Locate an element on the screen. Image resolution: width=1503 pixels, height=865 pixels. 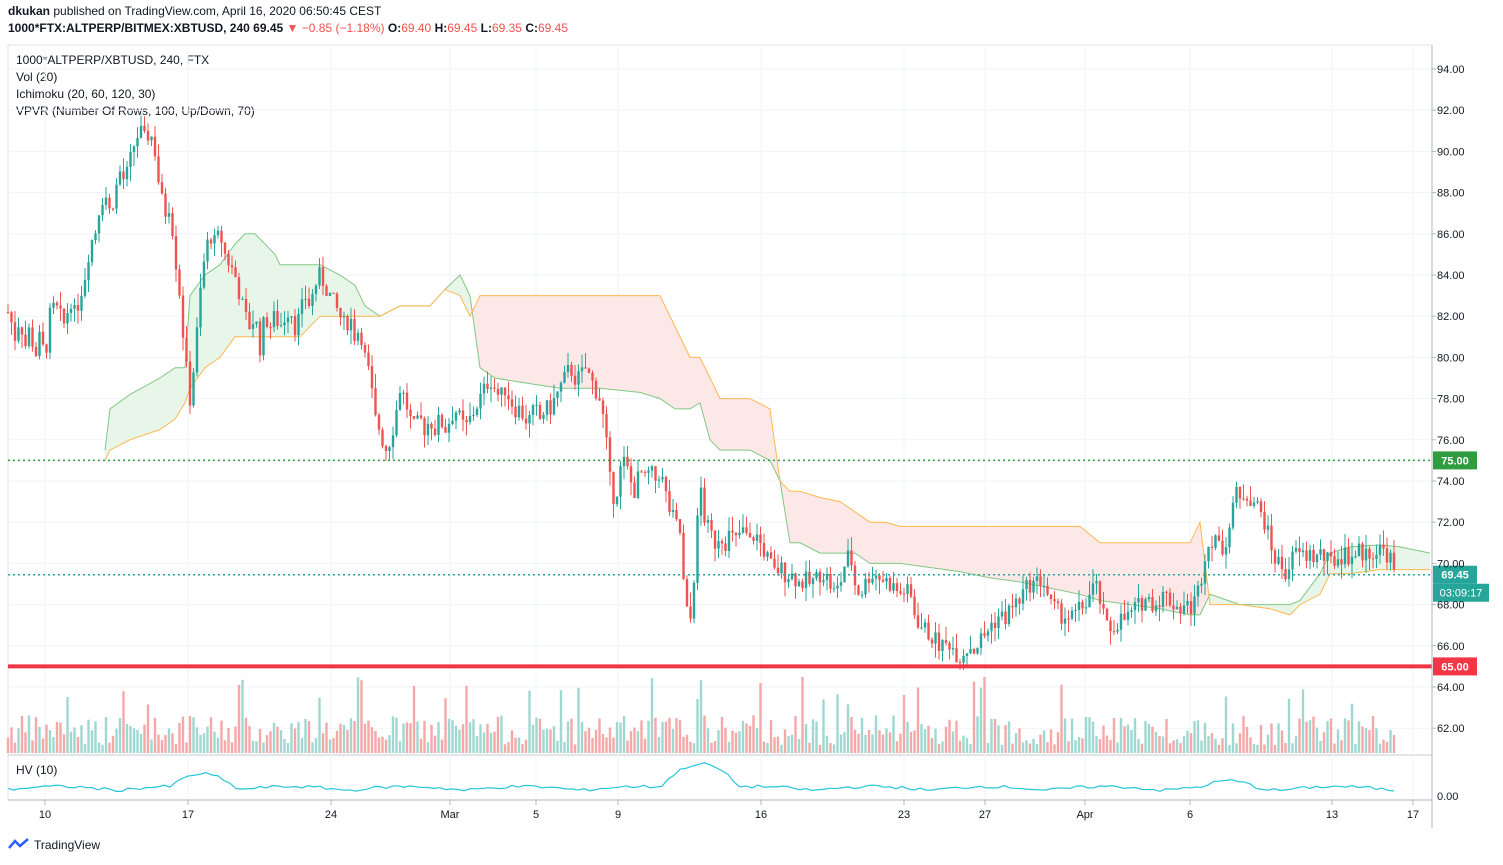
hv-line is located at coordinates (701, 777).